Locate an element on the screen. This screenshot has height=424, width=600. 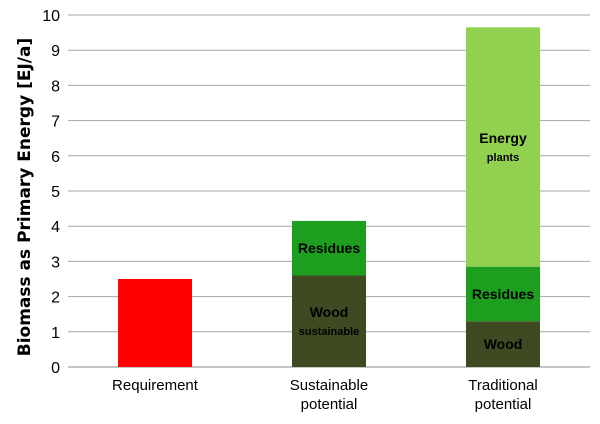
segment-label: sustainable is located at coordinates (329, 332).